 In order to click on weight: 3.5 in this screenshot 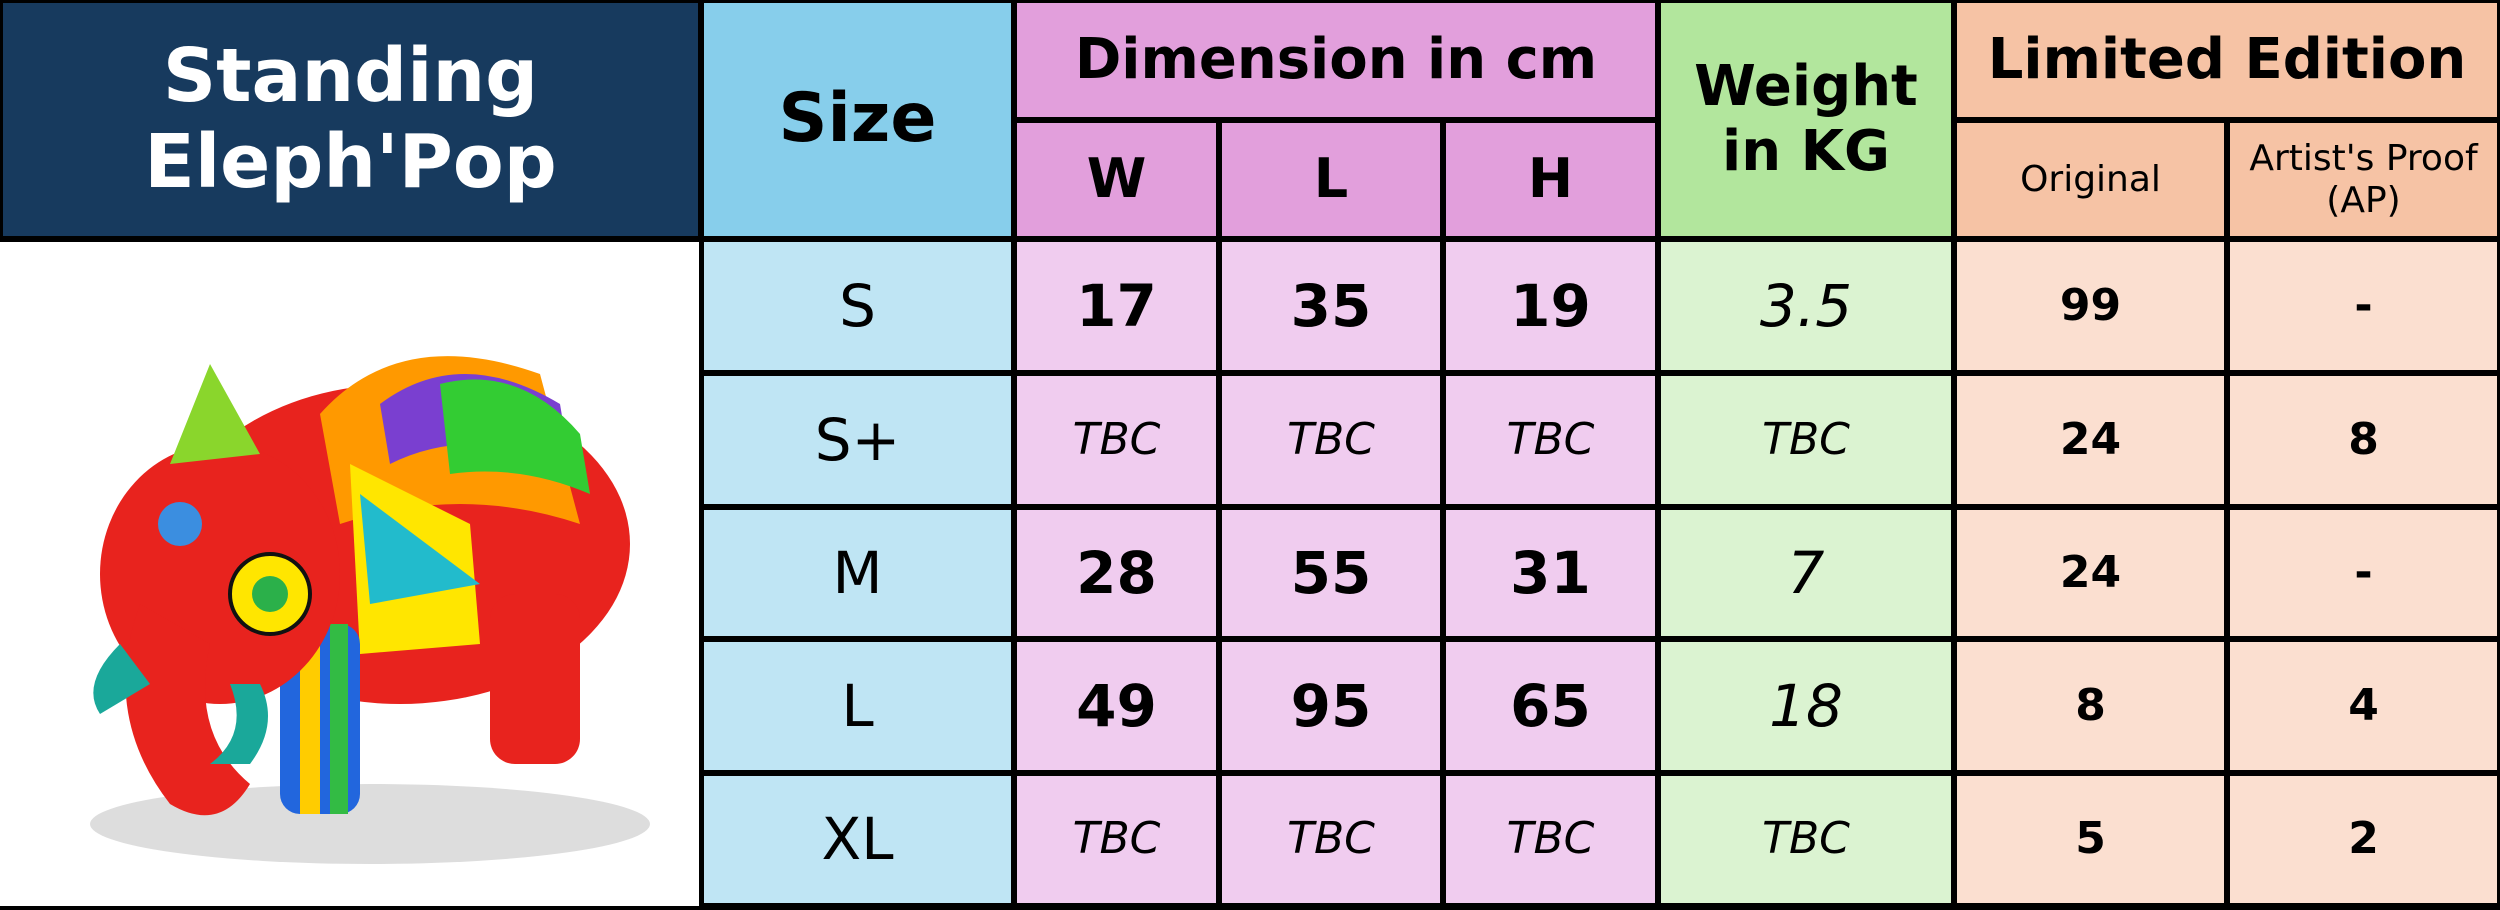, I will do `click(1806, 306)`.